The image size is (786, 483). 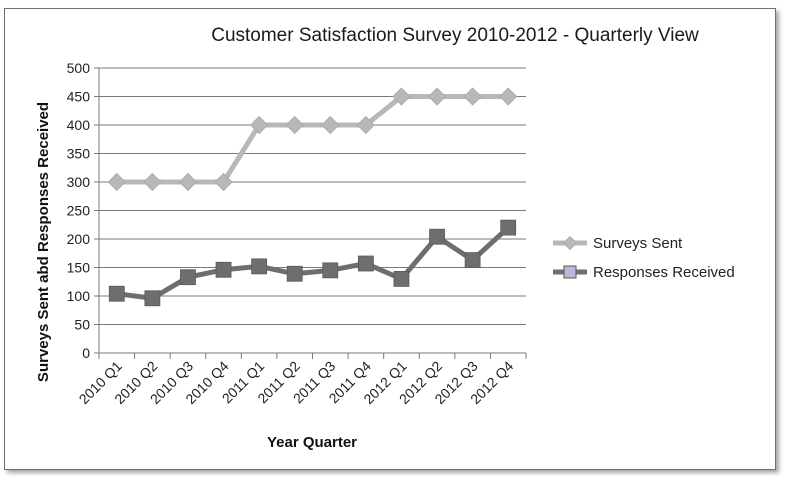 What do you see at coordinates (638, 243) in the screenshot?
I see `legend-label: Surveys Sent` at bounding box center [638, 243].